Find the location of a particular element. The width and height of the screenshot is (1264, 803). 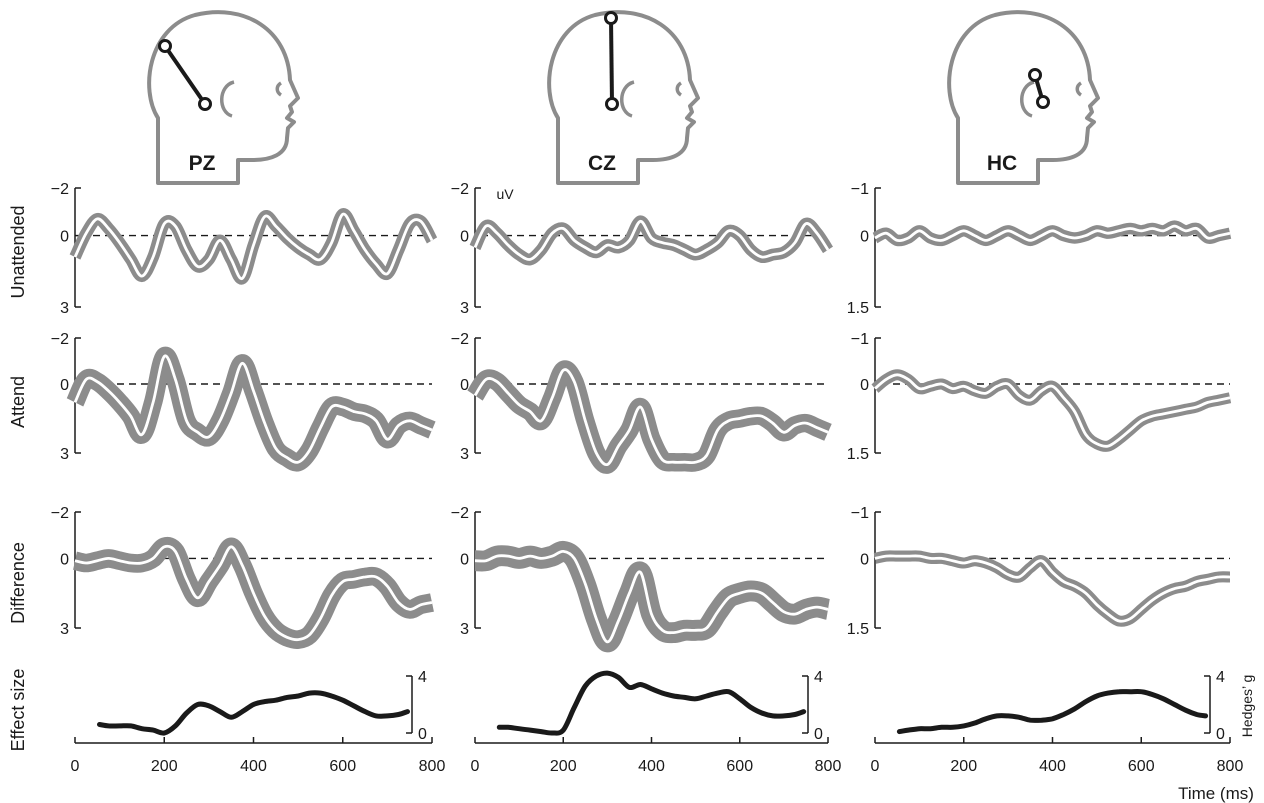

panel-difference-cz: −2 0 3 is located at coordinates (641, 579).